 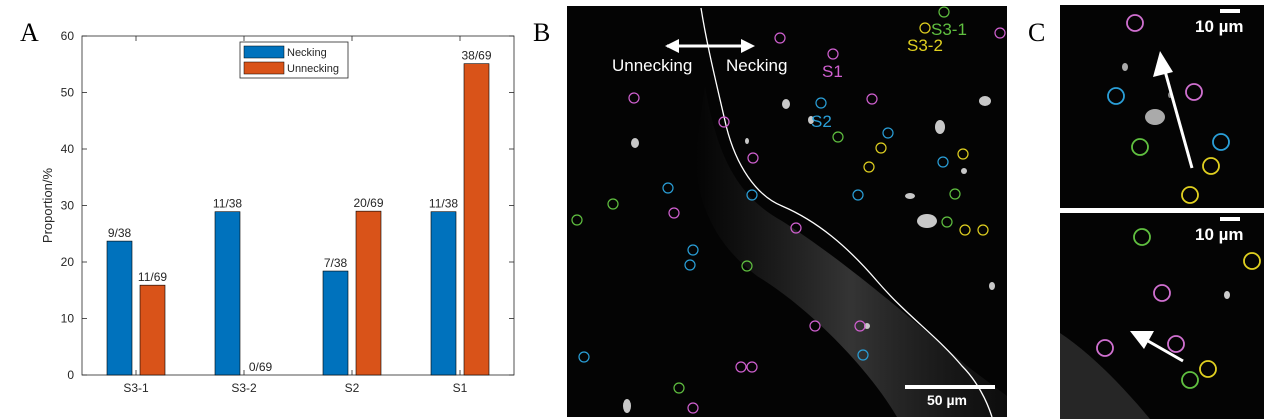 I want to click on scale-bar-c-bottom, so click(x=1230, y=219).